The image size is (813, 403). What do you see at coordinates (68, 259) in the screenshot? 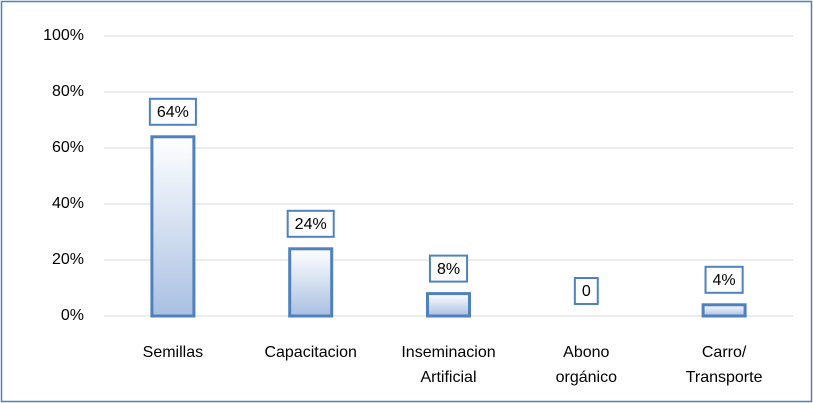
I see `y-tick-label: 20%` at bounding box center [68, 259].